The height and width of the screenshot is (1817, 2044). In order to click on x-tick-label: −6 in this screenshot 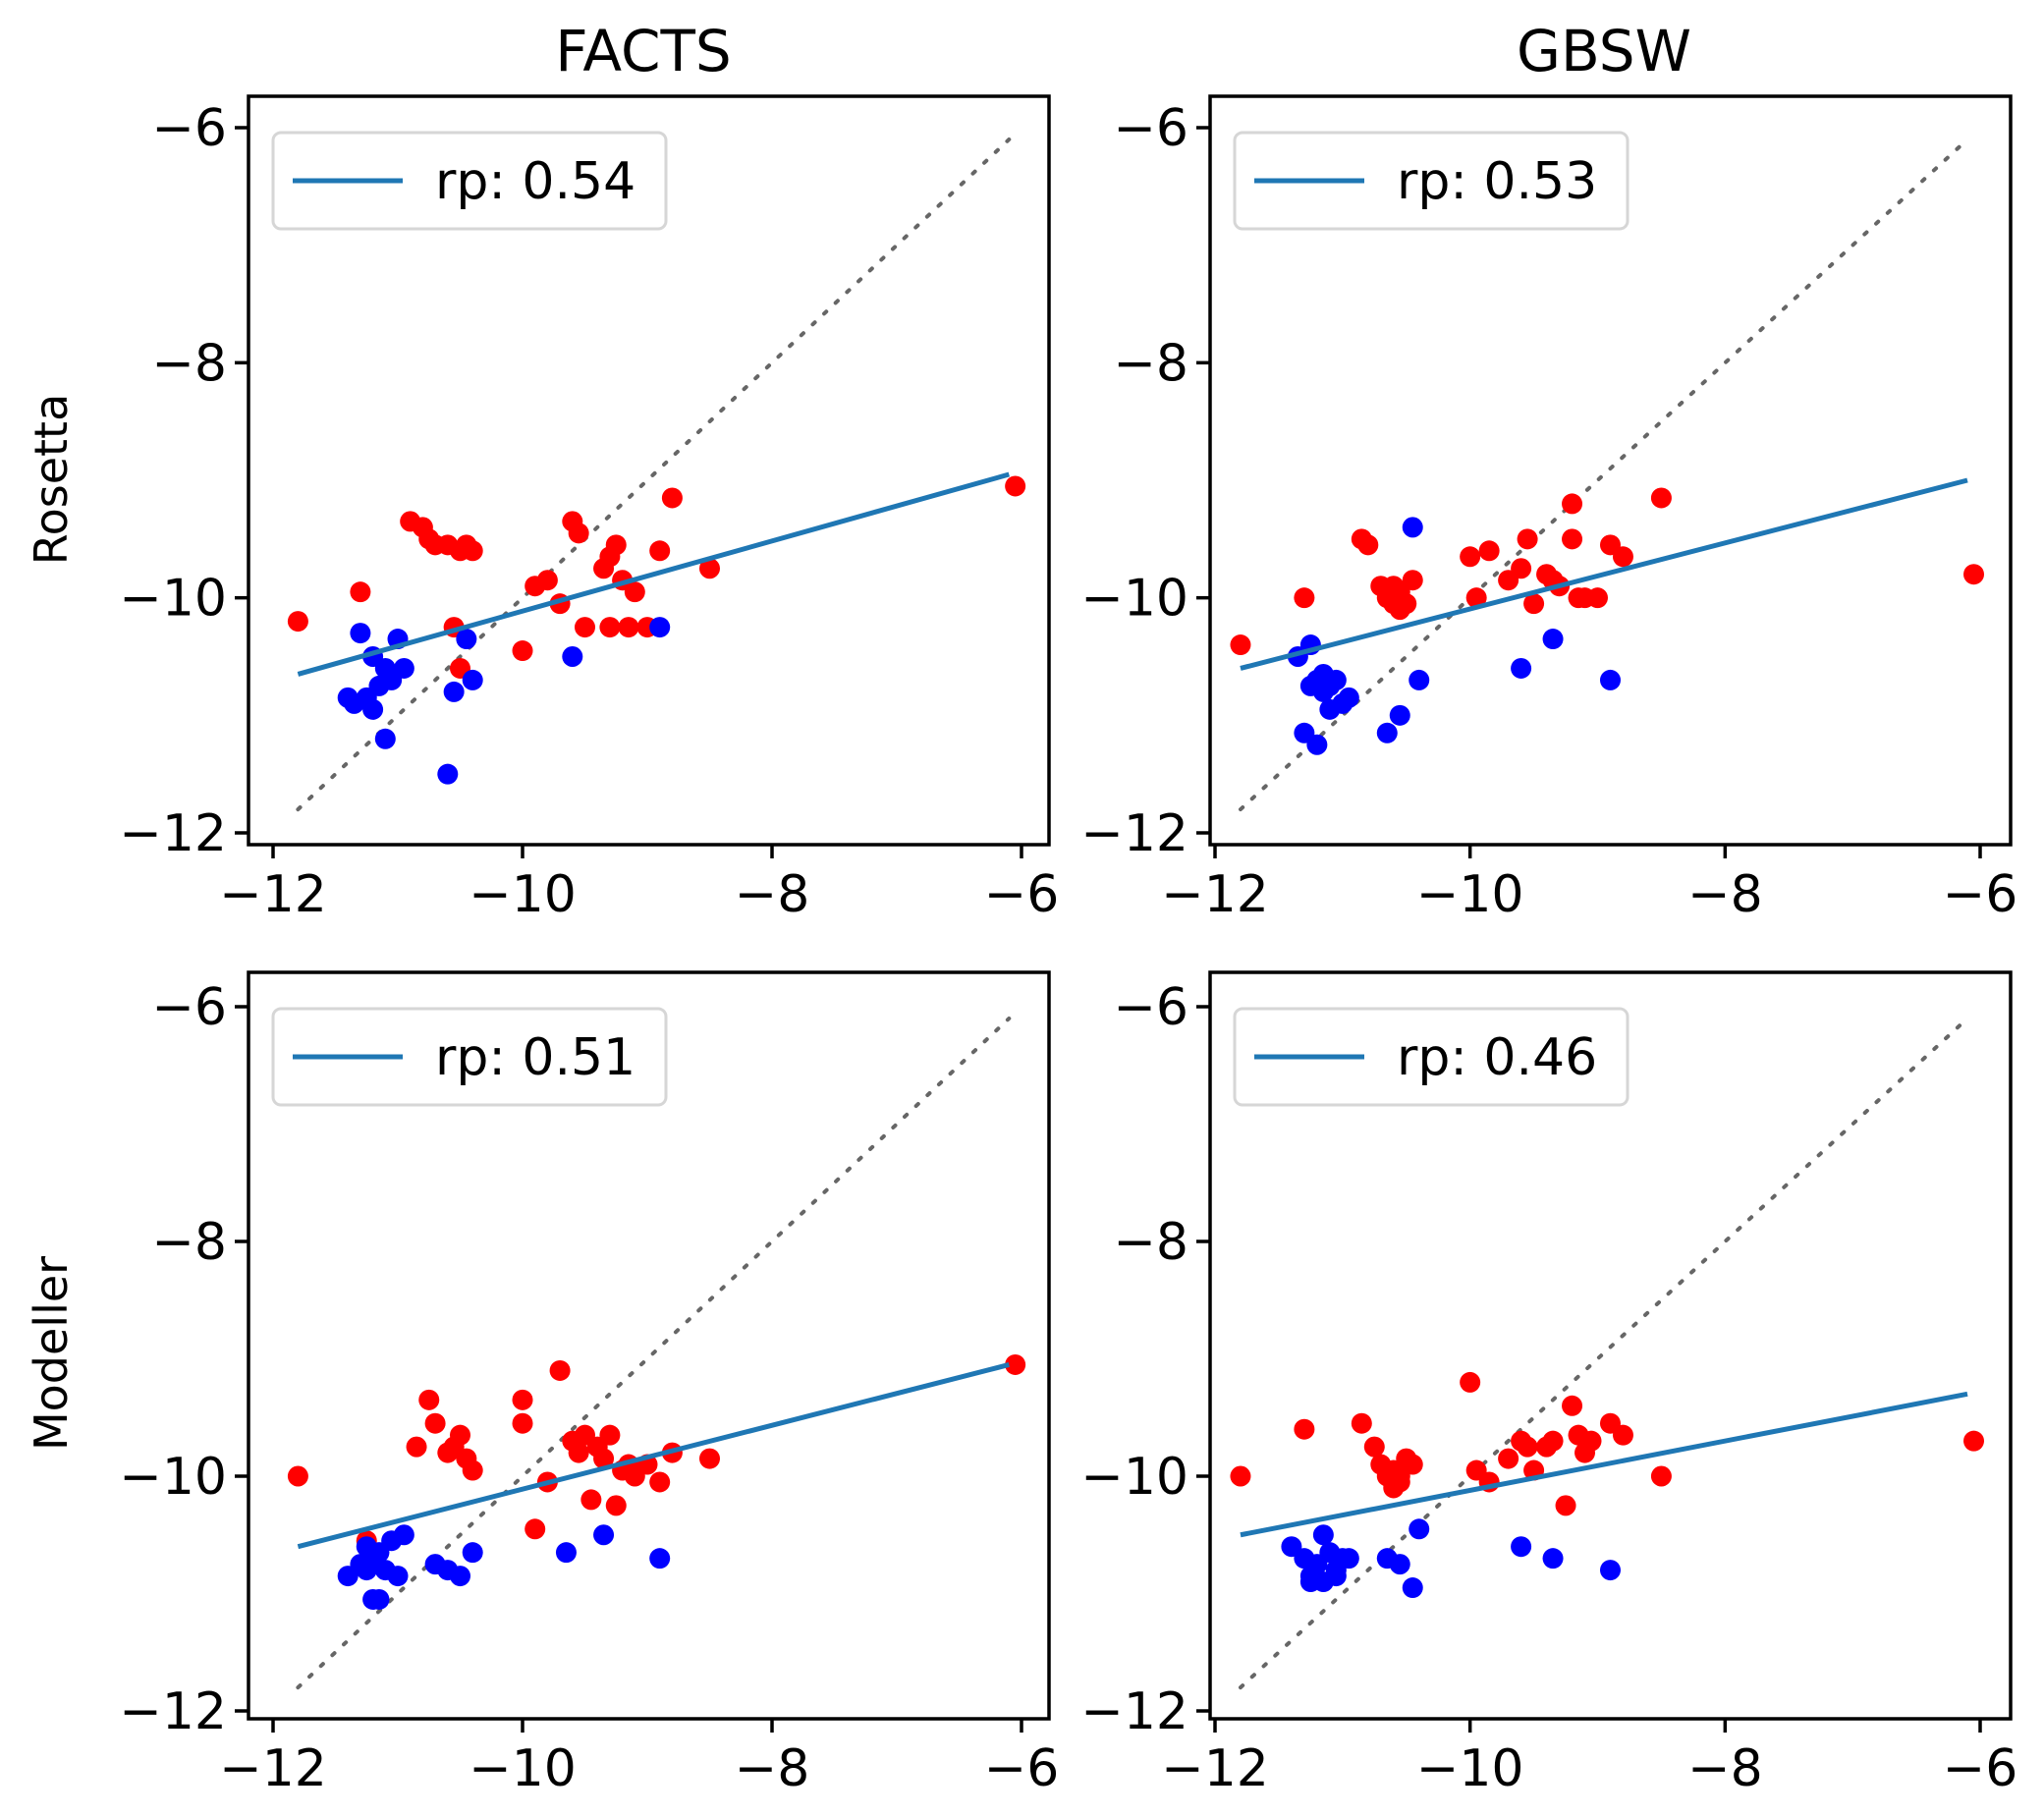, I will do `click(1022, 894)`.